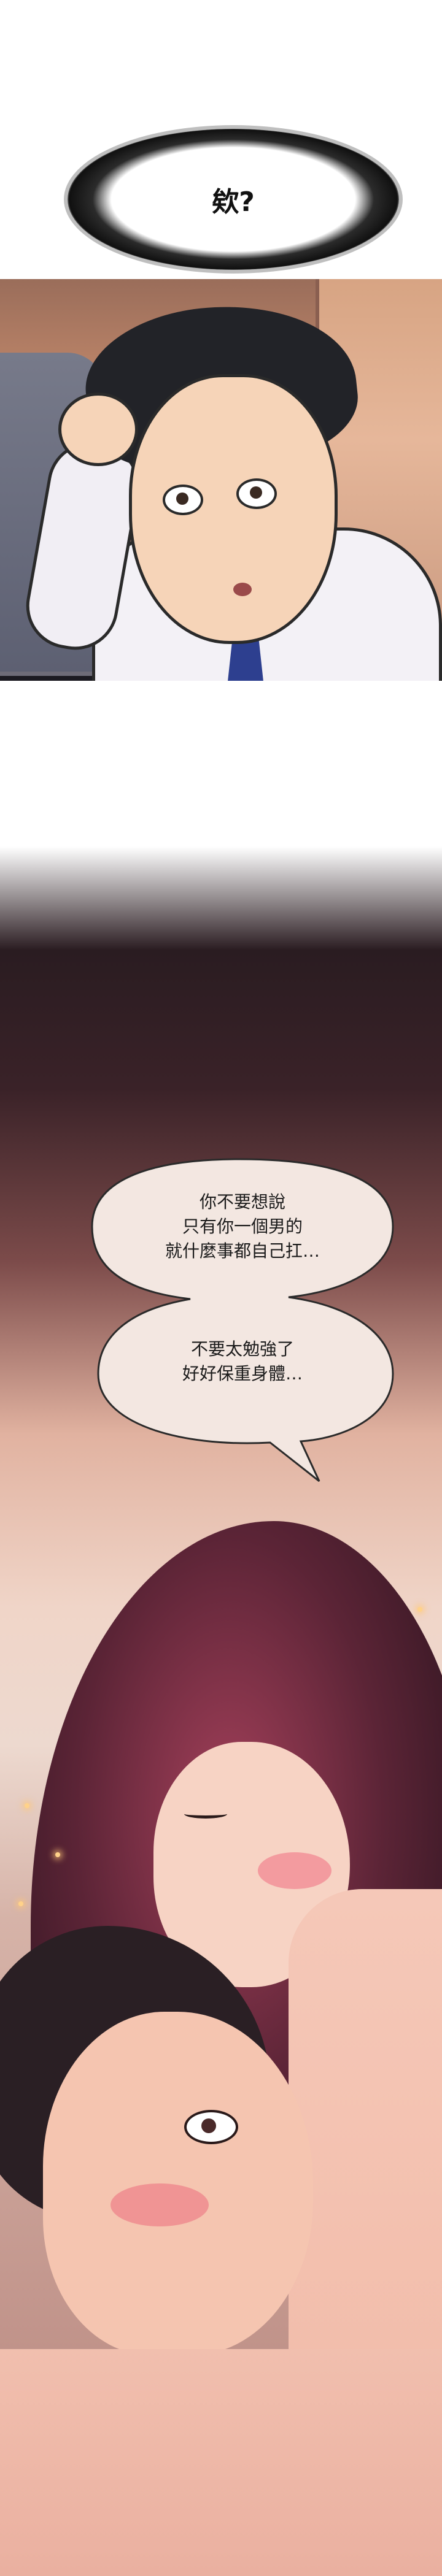 Image resolution: width=442 pixels, height=2576 pixels. I want to click on man-left-eye, so click(183, 500).